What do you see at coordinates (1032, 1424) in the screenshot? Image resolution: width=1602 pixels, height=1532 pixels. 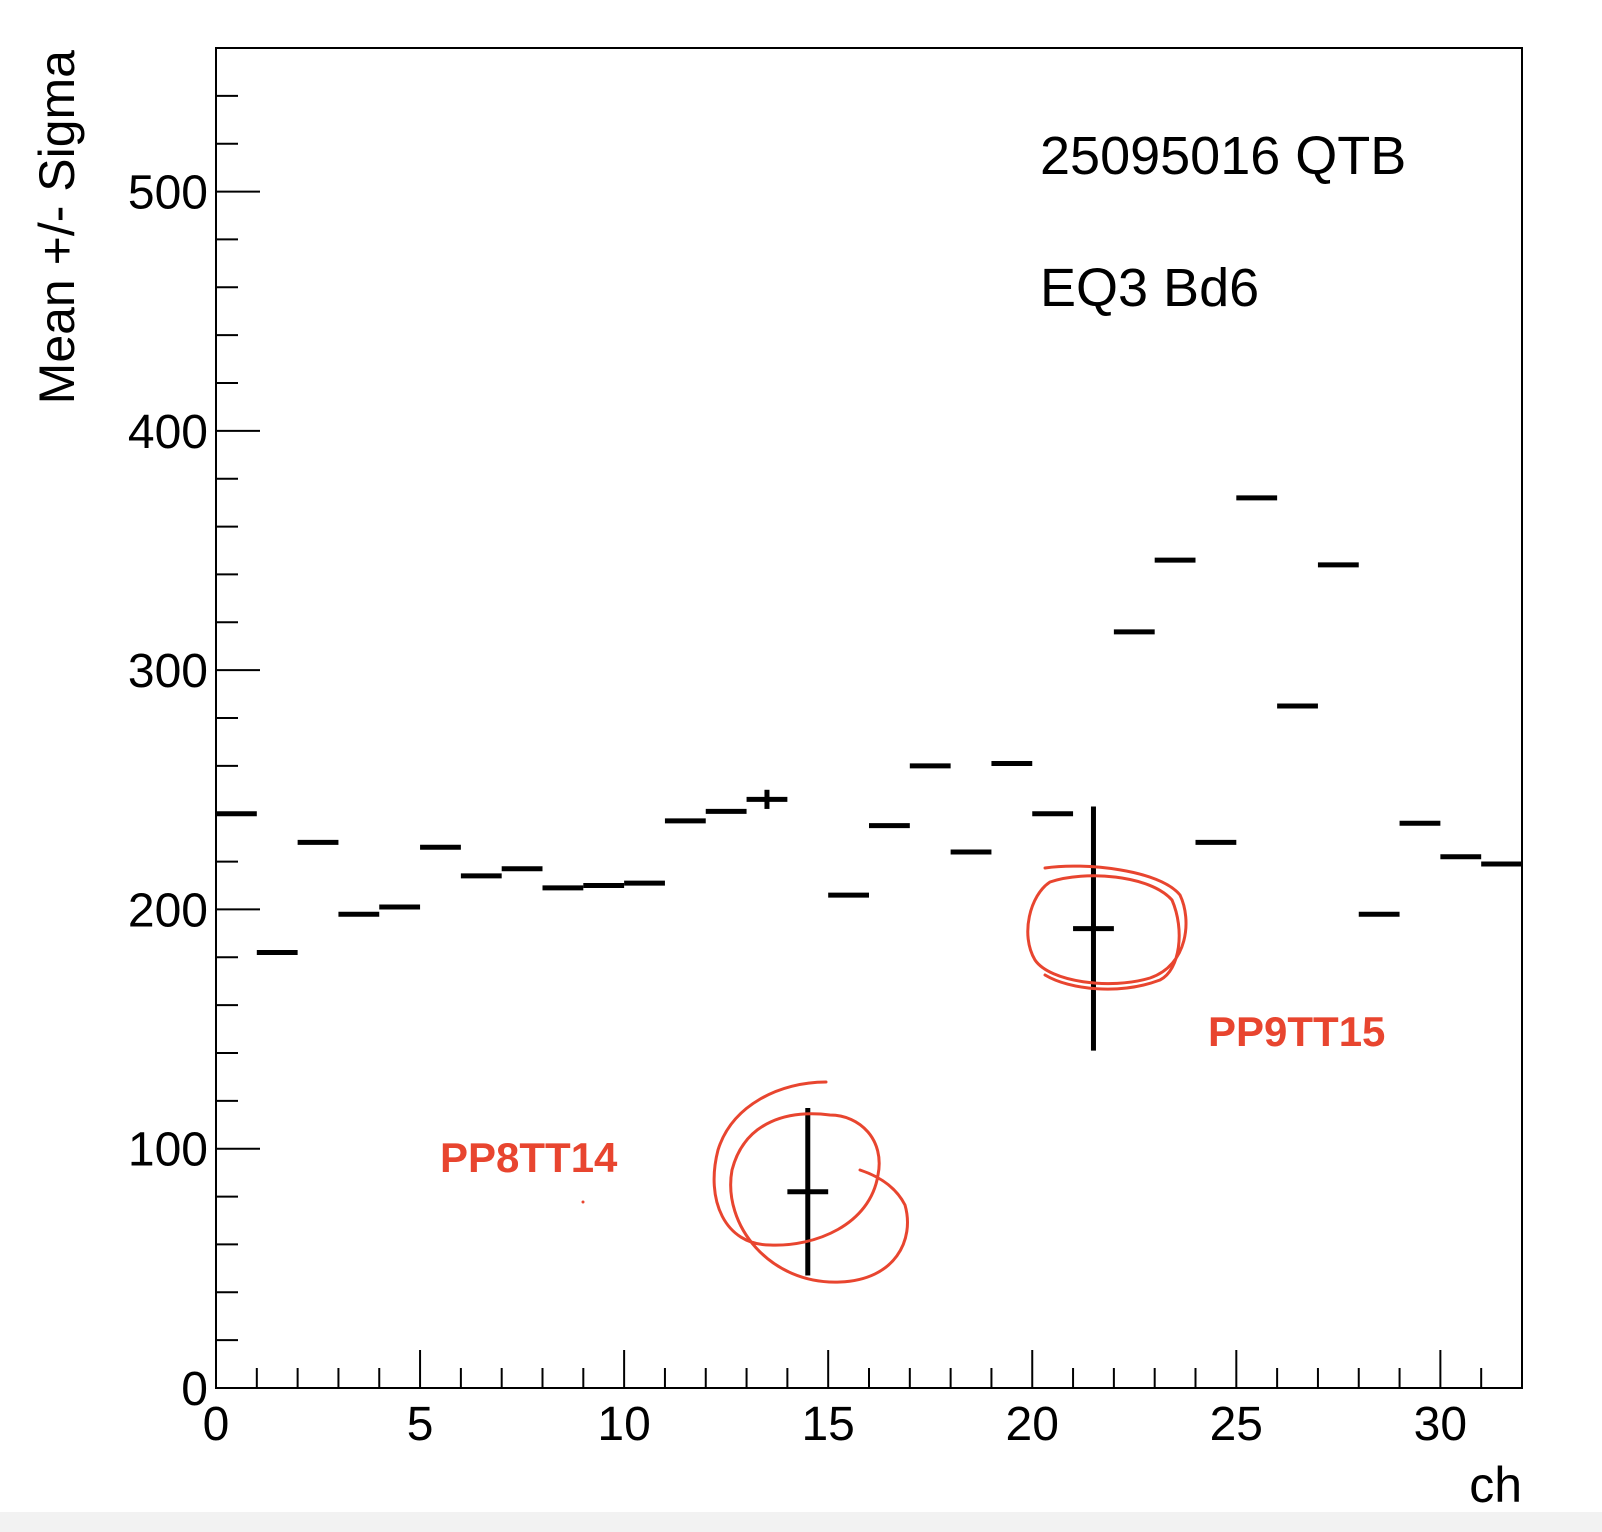 I see `x-tick-label: 20` at bounding box center [1032, 1424].